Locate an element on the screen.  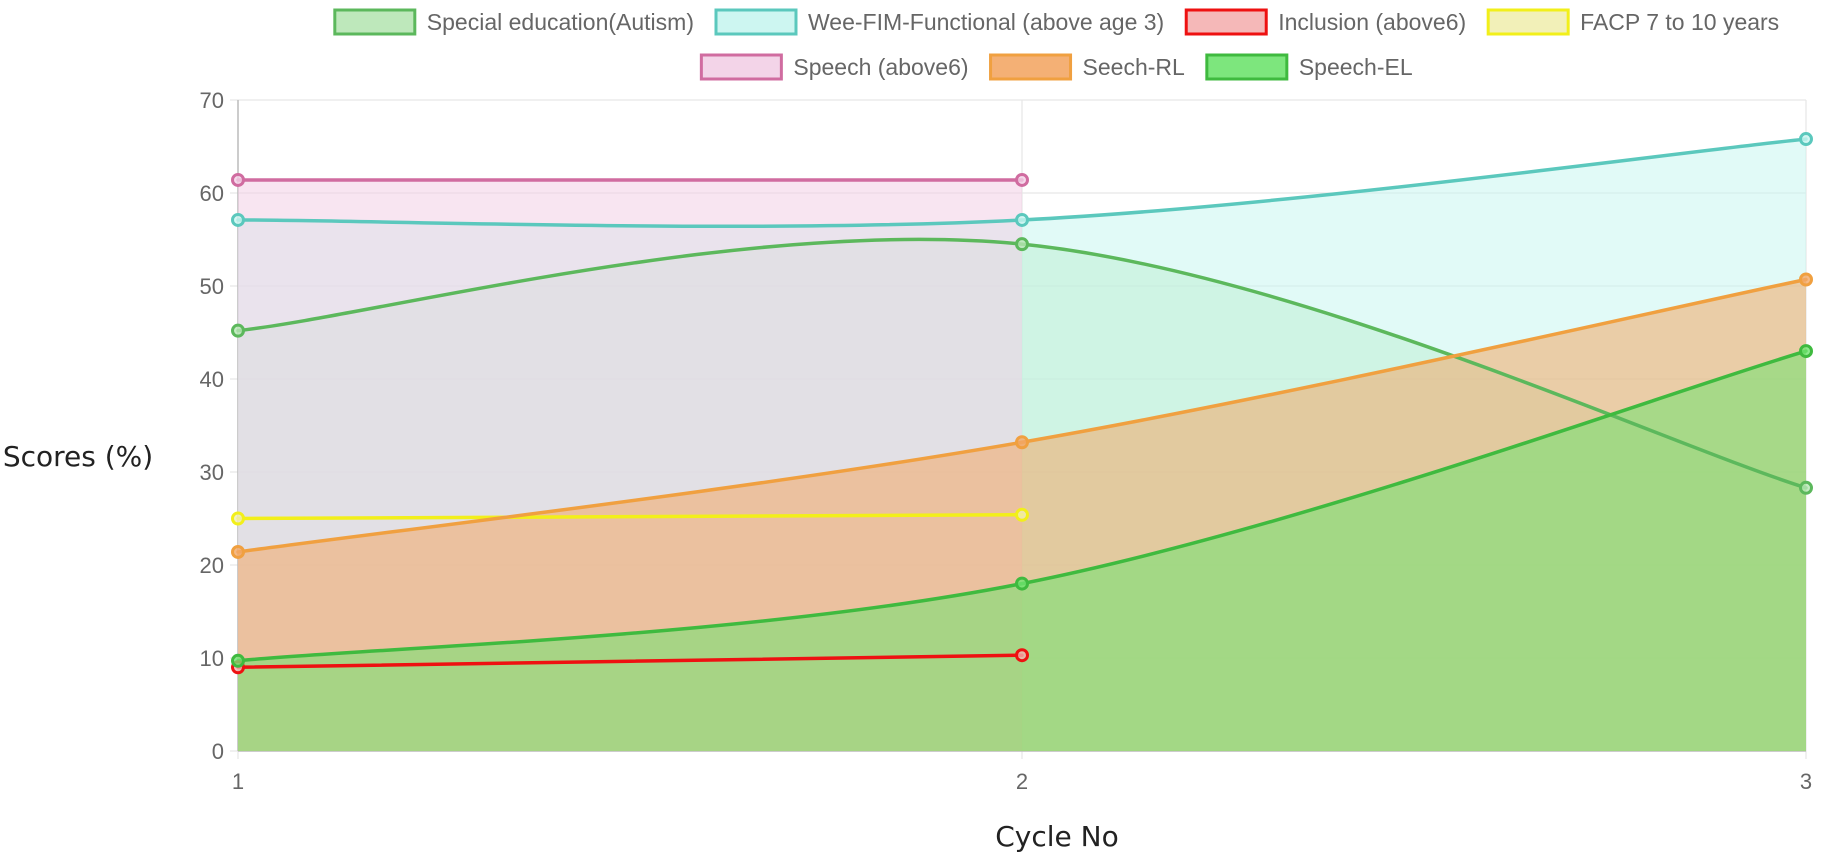
y-tick-label: 60 is located at coordinates (212, 193).